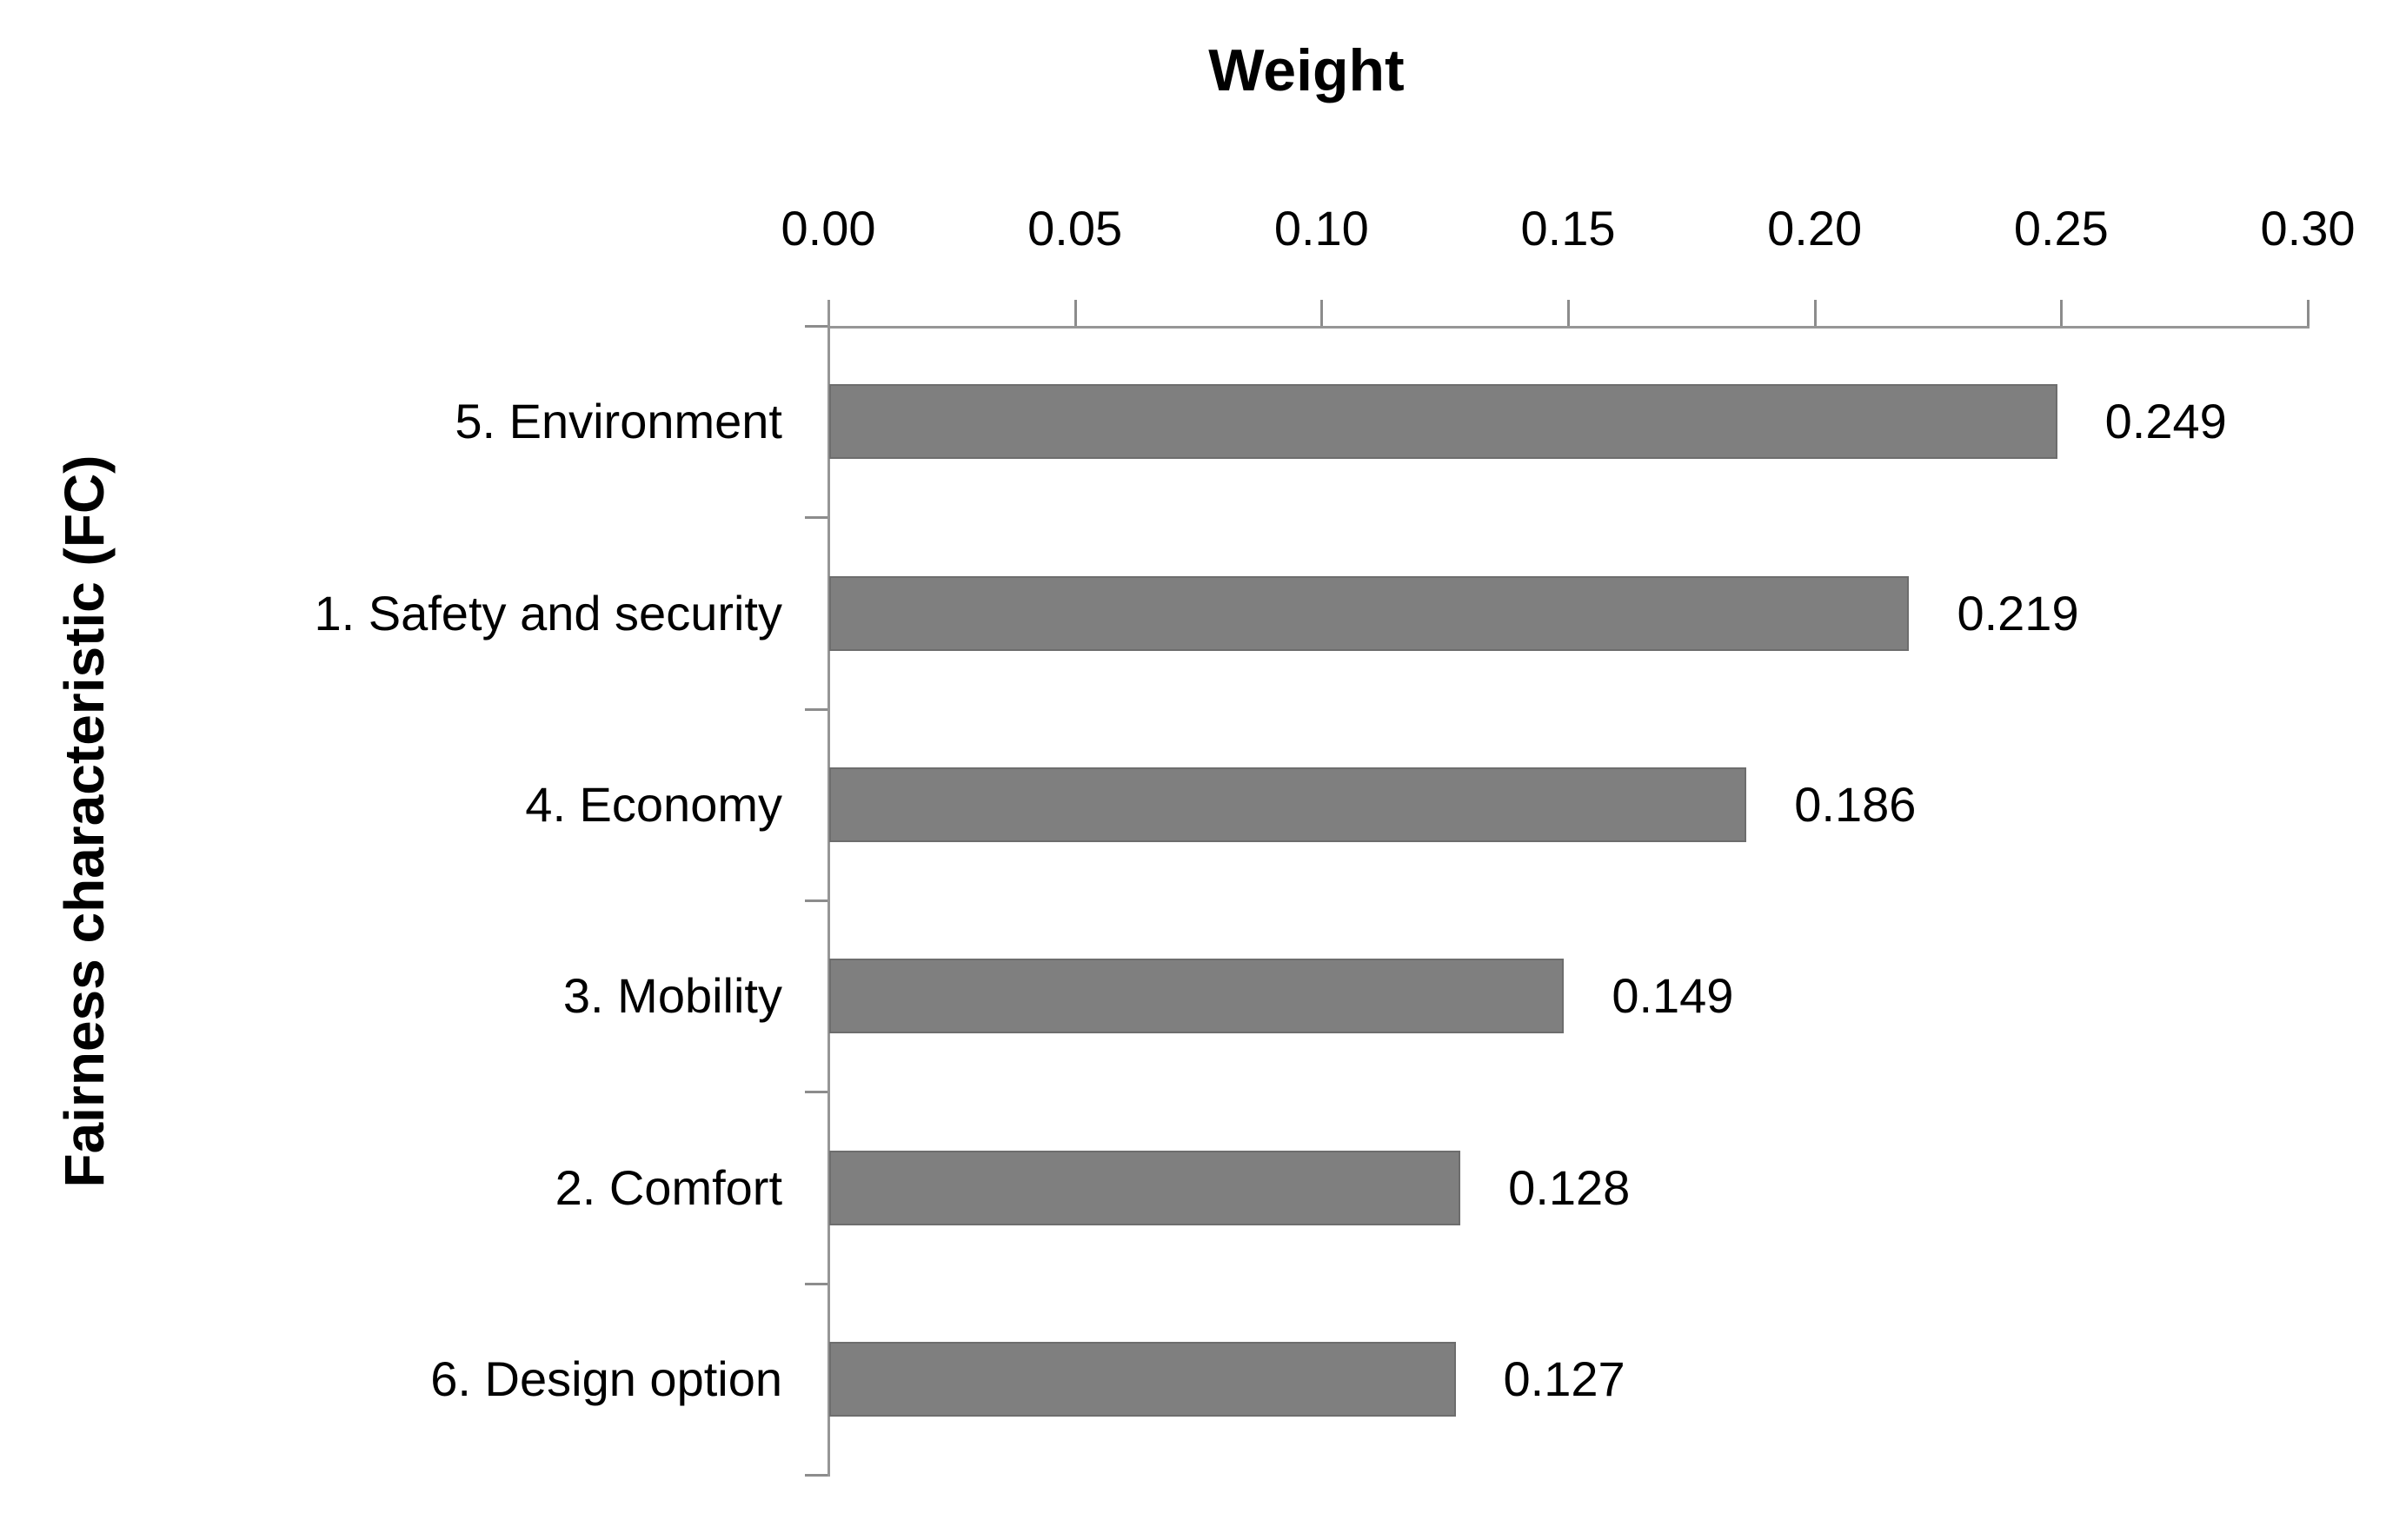 The height and width of the screenshot is (1540, 2406). What do you see at coordinates (606, 1378) in the screenshot?
I see `category-label: 6. Design option` at bounding box center [606, 1378].